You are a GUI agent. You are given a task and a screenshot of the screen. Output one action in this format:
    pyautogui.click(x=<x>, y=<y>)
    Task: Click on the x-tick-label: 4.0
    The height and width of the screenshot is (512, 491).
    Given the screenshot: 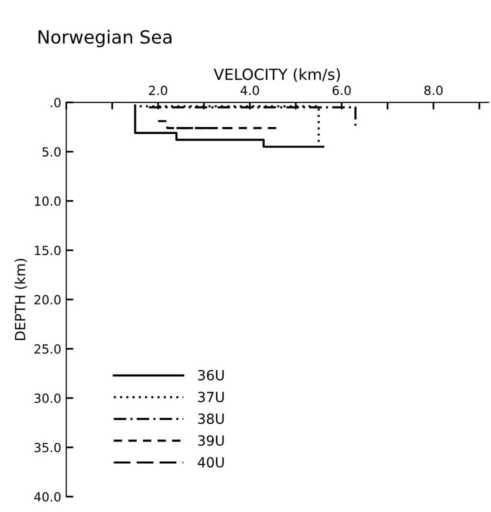 What is the action you would take?
    pyautogui.click(x=249, y=91)
    